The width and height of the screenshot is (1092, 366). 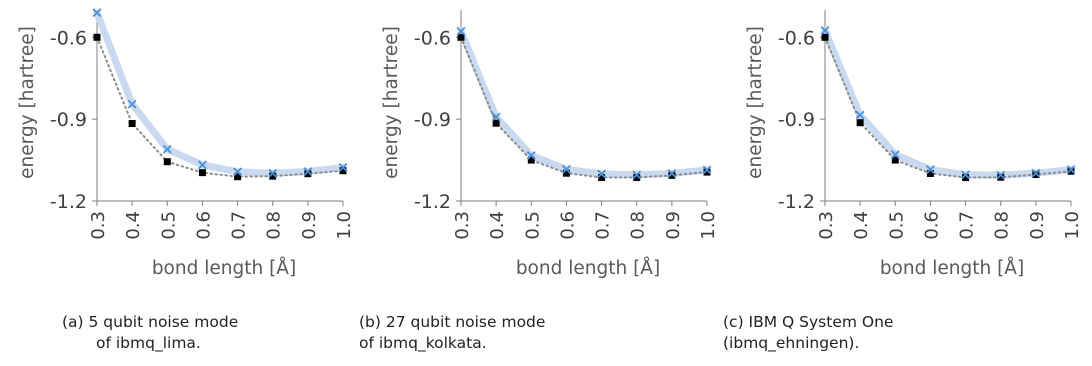 What do you see at coordinates (452, 333) in the screenshot?
I see `caption-b: (b) 27 qubit noise mode of ibmq_kolkata.` at bounding box center [452, 333].